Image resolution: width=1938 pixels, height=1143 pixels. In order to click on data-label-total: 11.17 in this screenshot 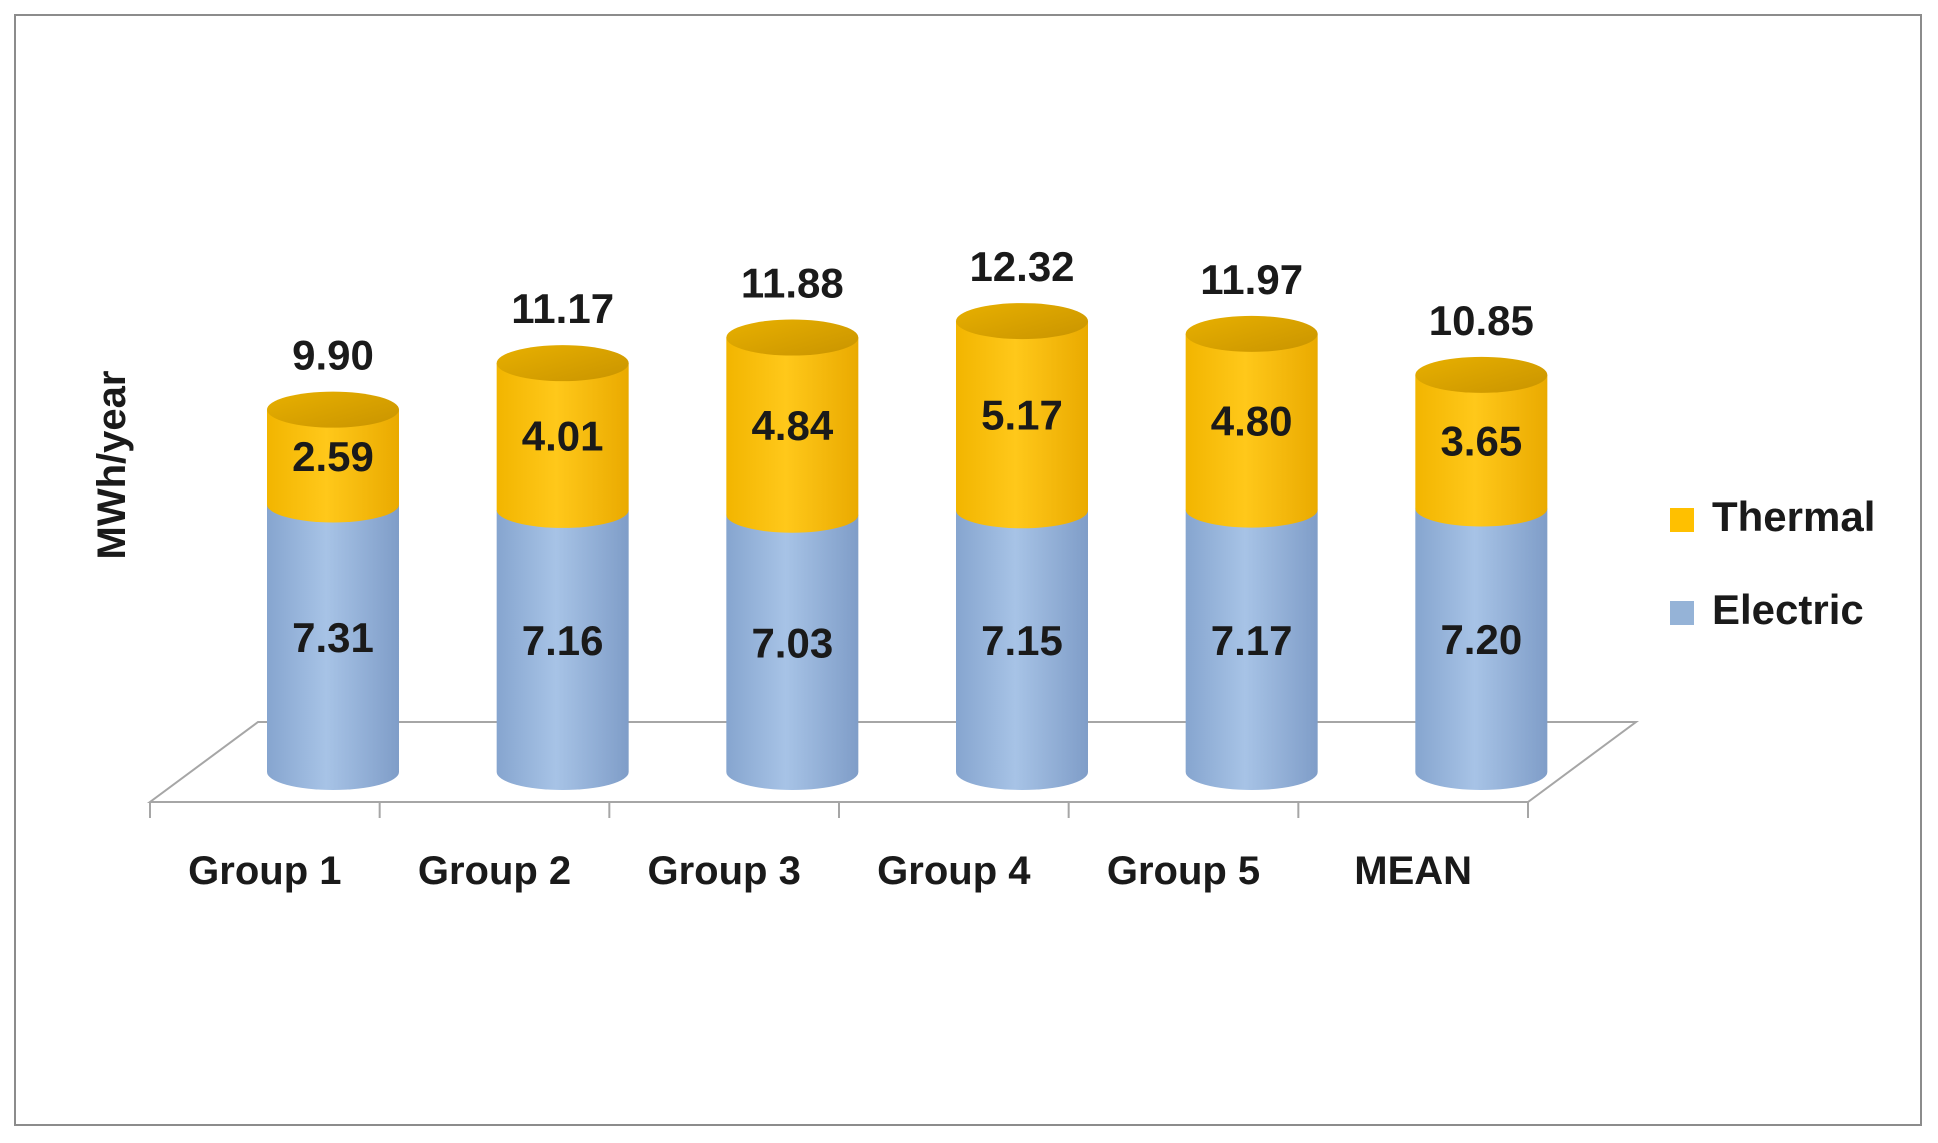, I will do `click(562, 308)`.